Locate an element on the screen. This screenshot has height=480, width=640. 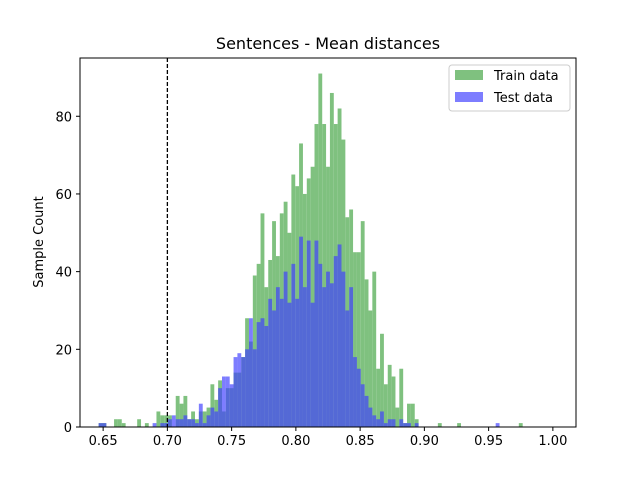
legend-label-train: Train data is located at coordinates (526, 76).